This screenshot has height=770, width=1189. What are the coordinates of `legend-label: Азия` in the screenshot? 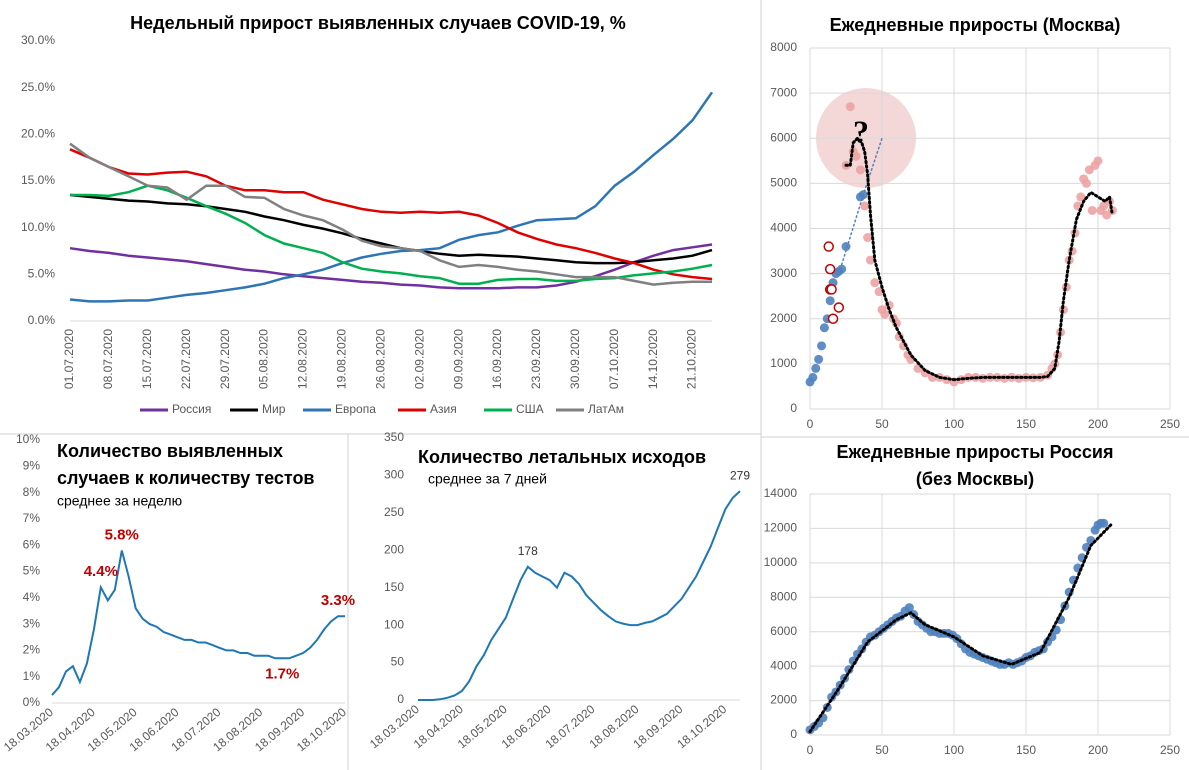 It's located at (443, 409).